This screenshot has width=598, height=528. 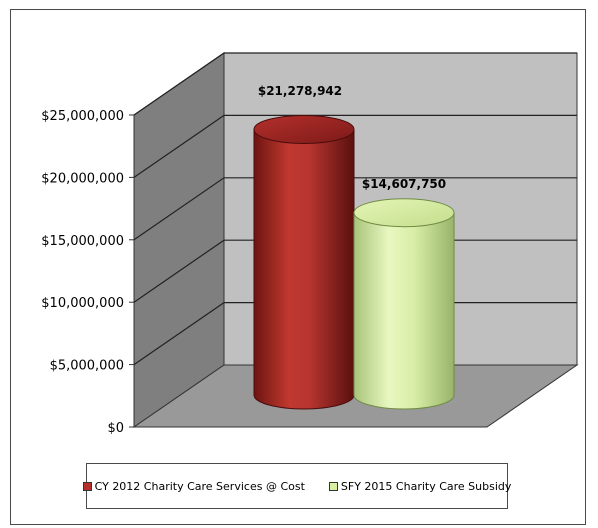 I want to click on bar-cy2012, so click(x=304, y=262).